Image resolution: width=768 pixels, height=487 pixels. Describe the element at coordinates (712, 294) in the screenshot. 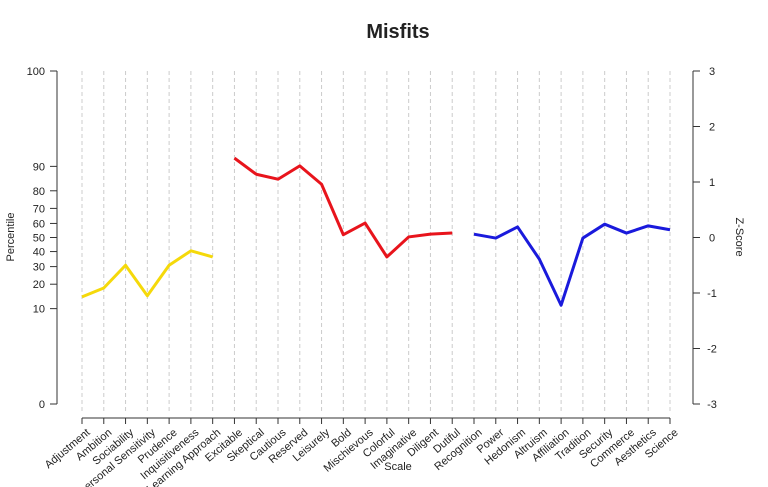

I see `y2-tick-label: -1` at that location.